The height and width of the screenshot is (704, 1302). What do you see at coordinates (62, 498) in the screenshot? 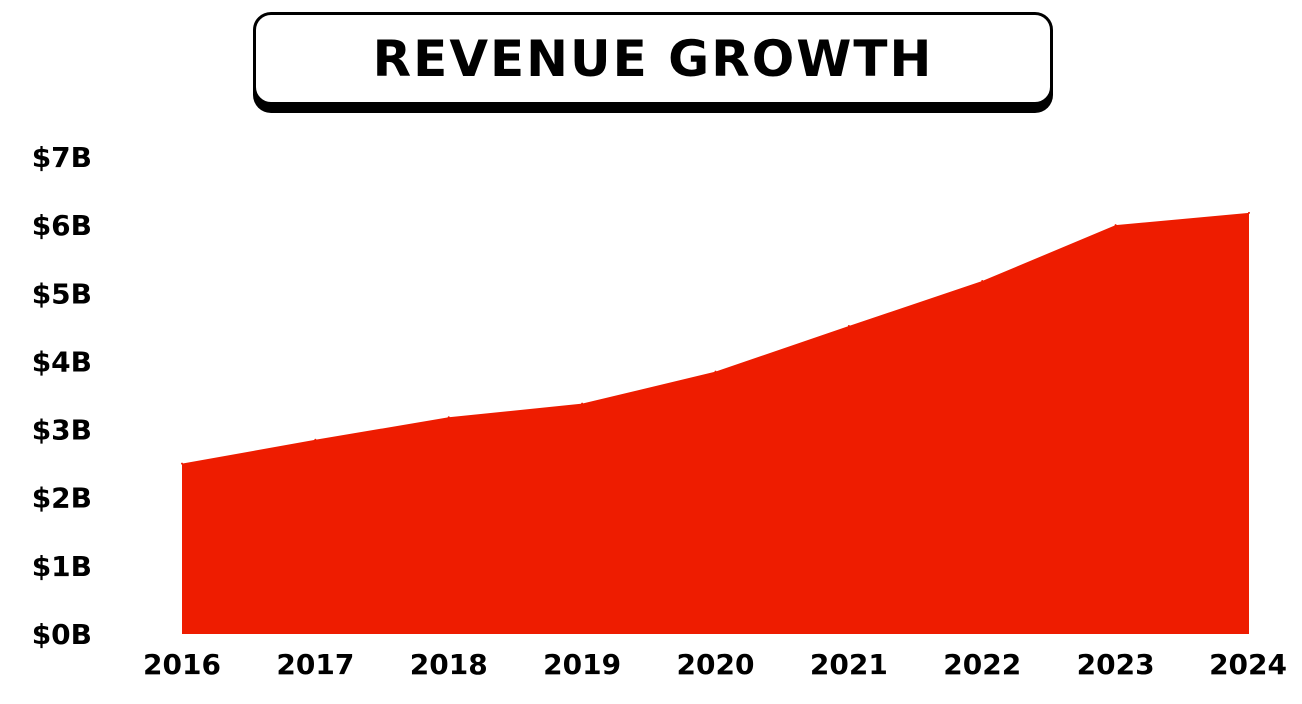
I see `y-tick-label: $2B` at bounding box center [62, 498].